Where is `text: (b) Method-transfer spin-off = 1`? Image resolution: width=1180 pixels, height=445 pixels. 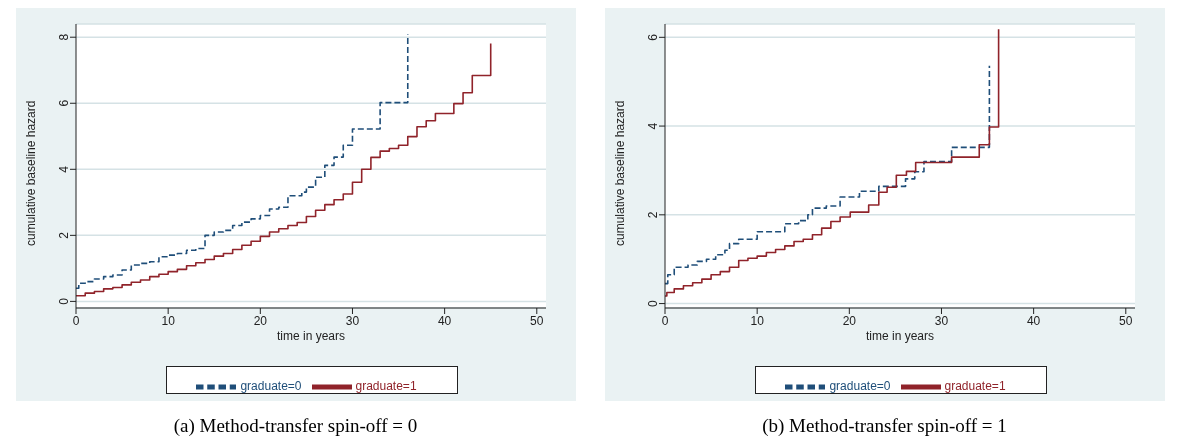 text: (b) Method-transfer spin-off = 1 is located at coordinates (884, 426).